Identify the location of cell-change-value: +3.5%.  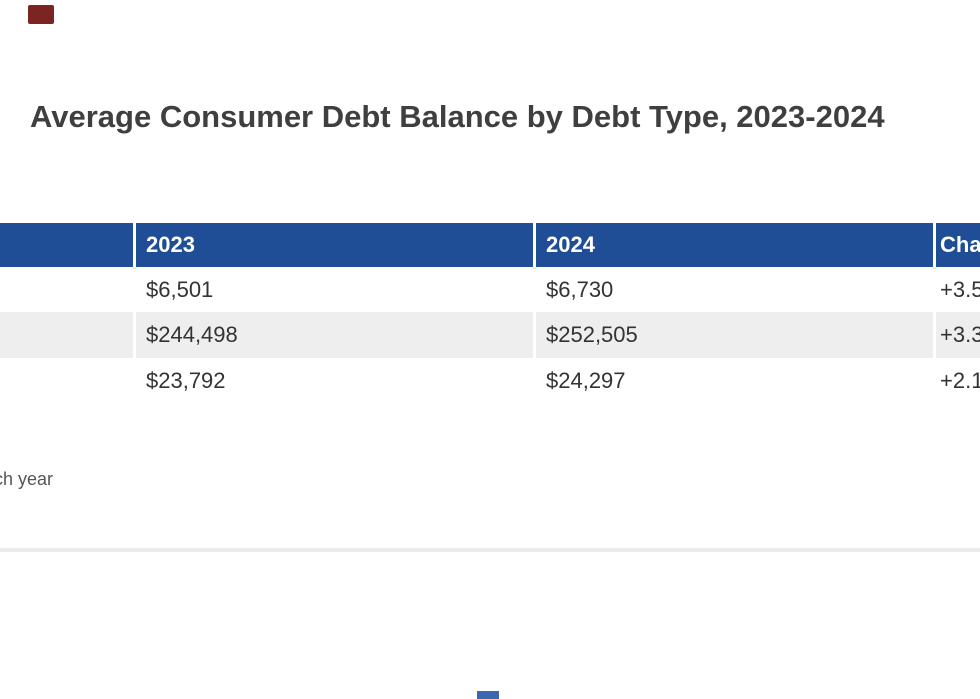
(958, 289).